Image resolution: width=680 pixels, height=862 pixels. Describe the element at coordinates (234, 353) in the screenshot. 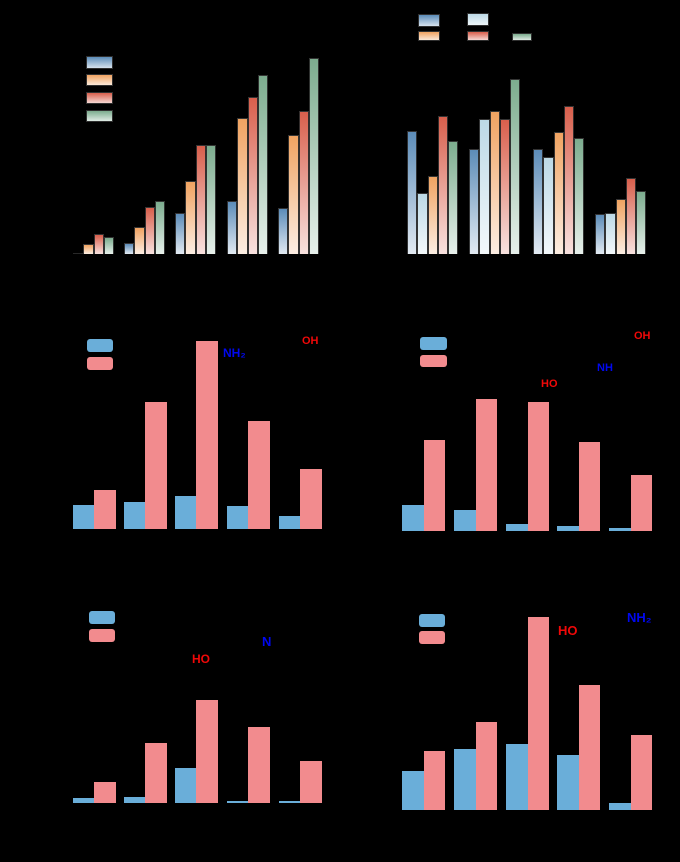

I see `annotation-c-nh2: NH₂` at that location.